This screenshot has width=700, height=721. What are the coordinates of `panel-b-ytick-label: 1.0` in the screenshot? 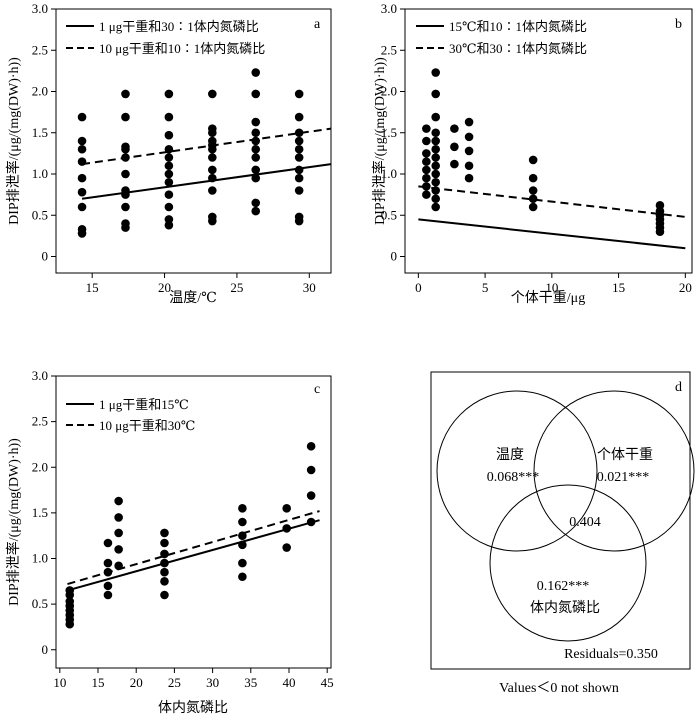 It's located at (389, 173).